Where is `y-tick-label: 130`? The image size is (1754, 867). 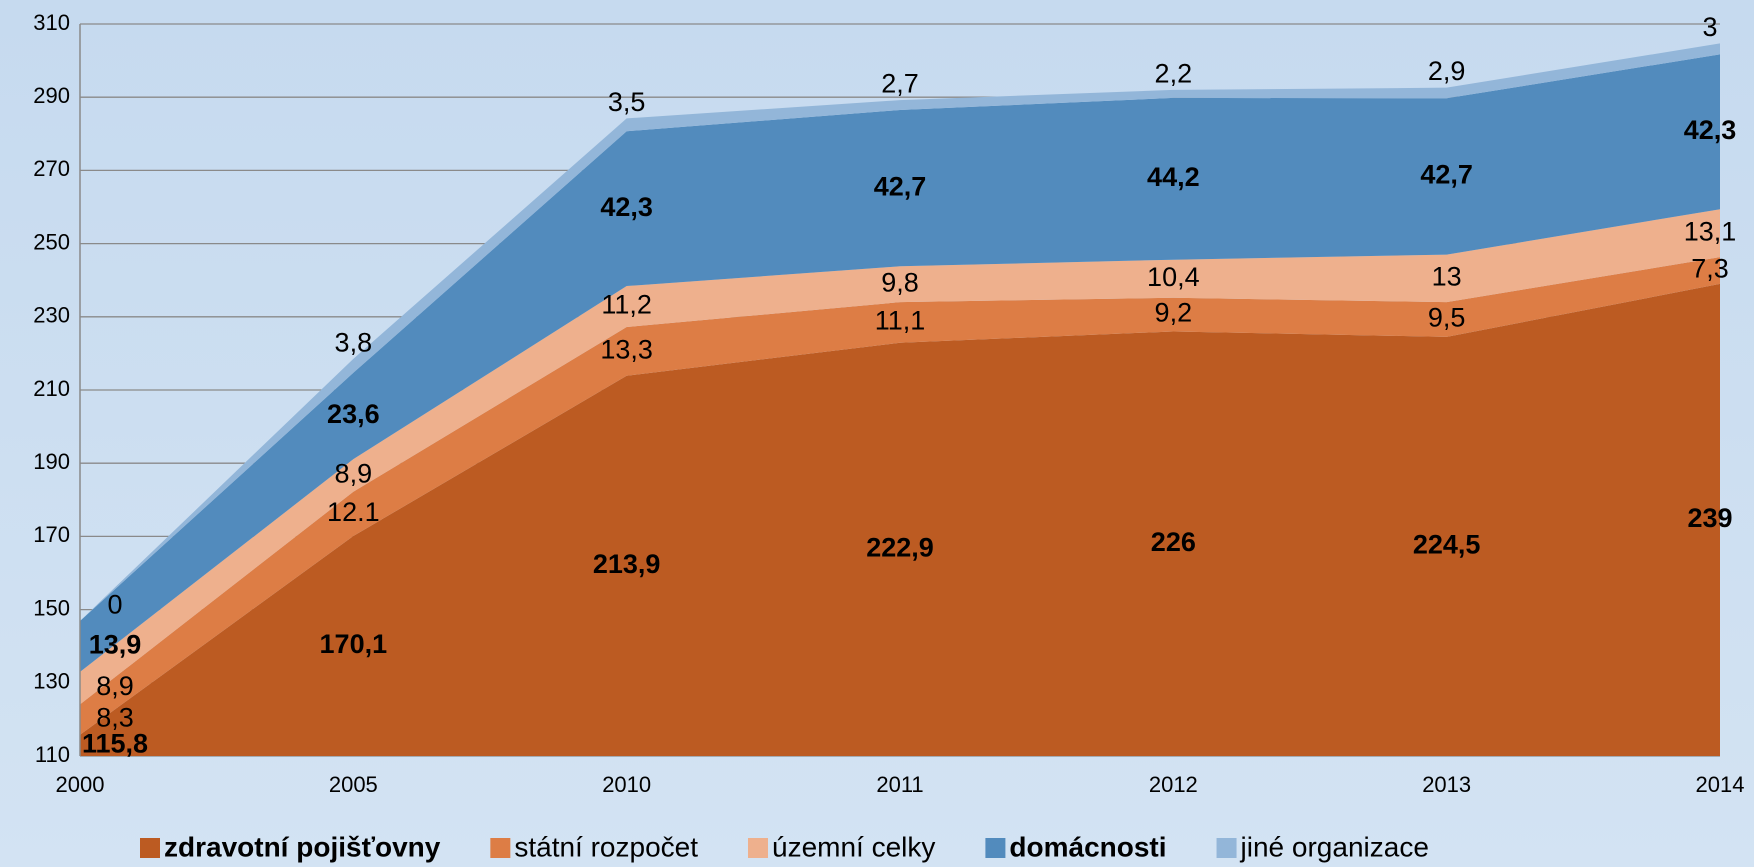
y-tick-label: 130 is located at coordinates (51, 681).